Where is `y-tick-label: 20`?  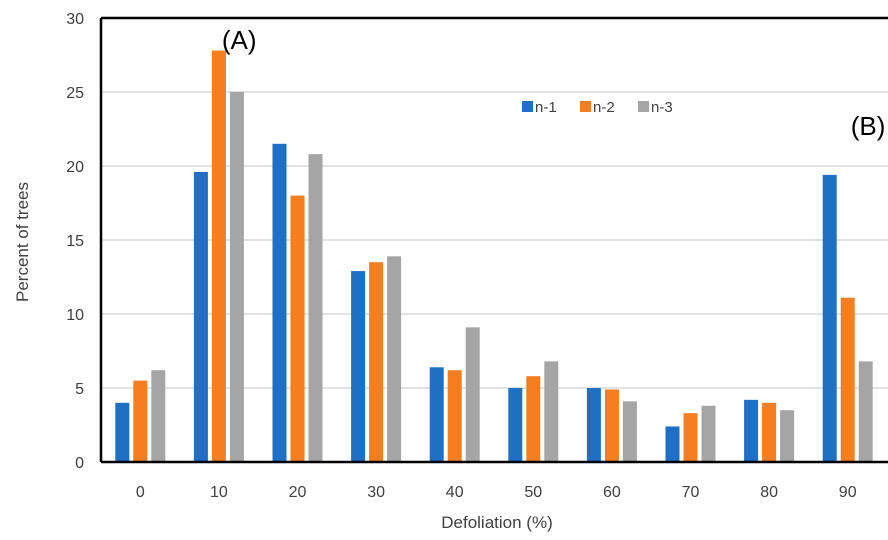 y-tick-label: 20 is located at coordinates (75, 167).